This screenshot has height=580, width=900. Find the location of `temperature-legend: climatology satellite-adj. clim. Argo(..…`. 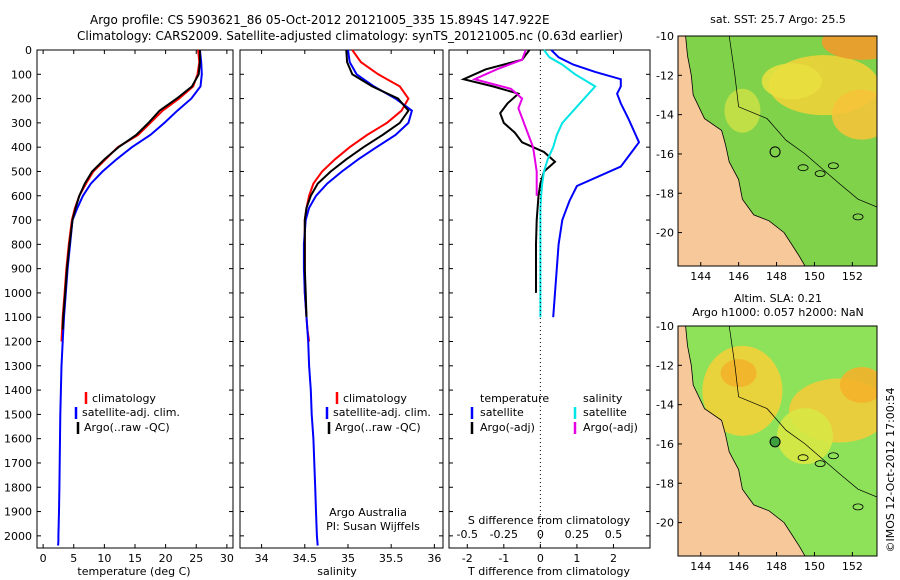

temperature-legend: climatology satellite-adj. clim. Argo(..… is located at coordinates (127, 413).